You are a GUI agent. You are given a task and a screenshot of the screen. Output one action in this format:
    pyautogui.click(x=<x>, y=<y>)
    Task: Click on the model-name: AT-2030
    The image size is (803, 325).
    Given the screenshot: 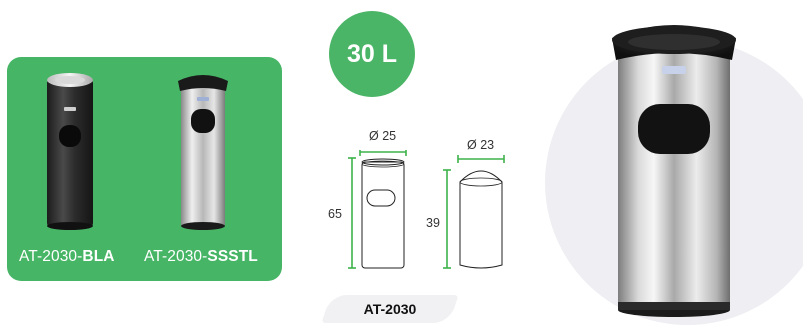 What is the action you would take?
    pyautogui.click(x=390, y=309)
    